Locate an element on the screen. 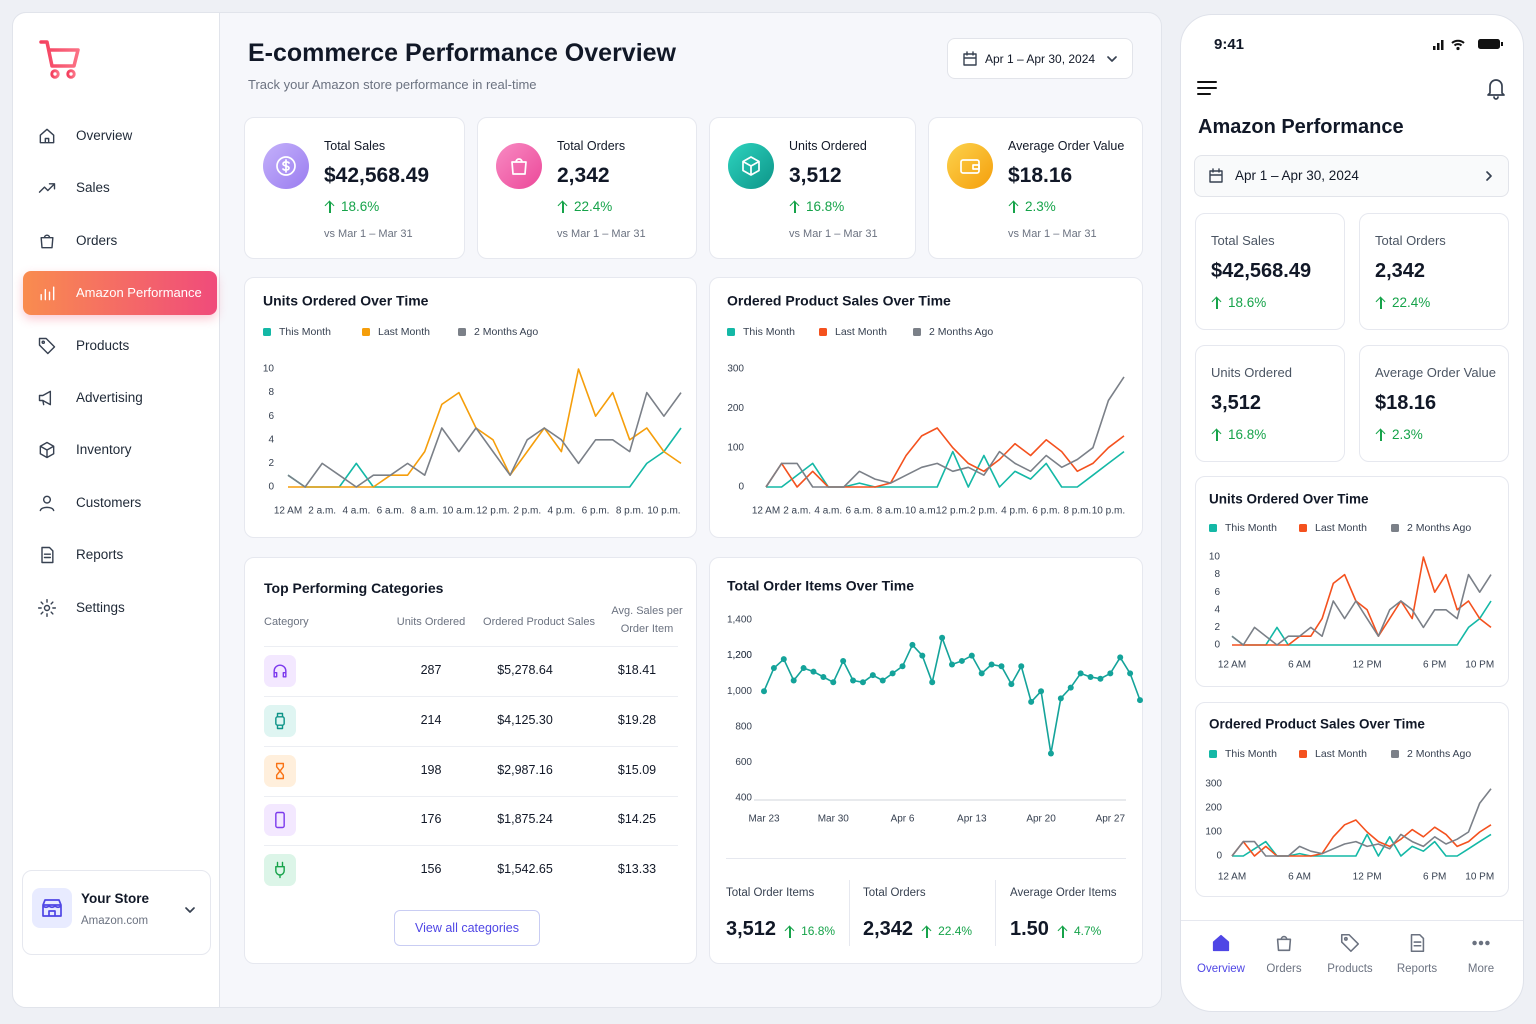 This screenshot has height=1024, width=1536. column-header: Ordered Product Sales is located at coordinates (539, 622).